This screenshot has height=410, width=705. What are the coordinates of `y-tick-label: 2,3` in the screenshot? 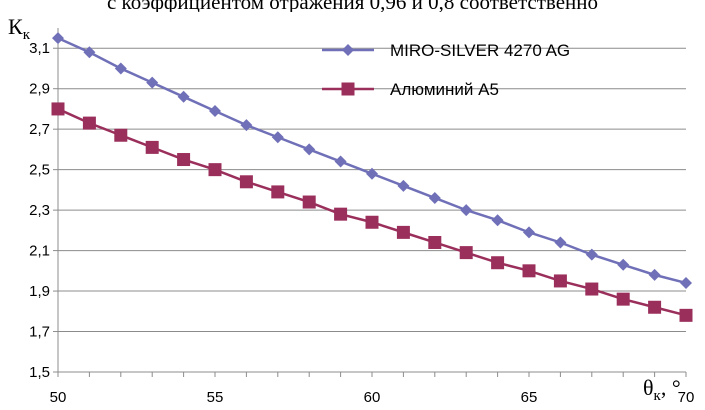 It's located at (39, 210).